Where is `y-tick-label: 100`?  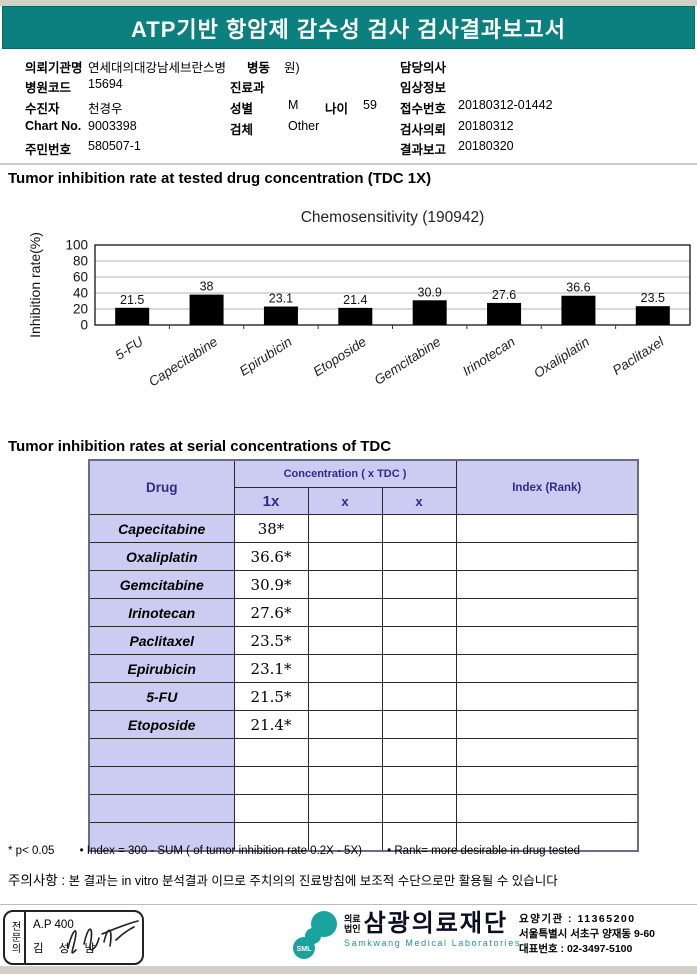
y-tick-label: 100 is located at coordinates (76, 245).